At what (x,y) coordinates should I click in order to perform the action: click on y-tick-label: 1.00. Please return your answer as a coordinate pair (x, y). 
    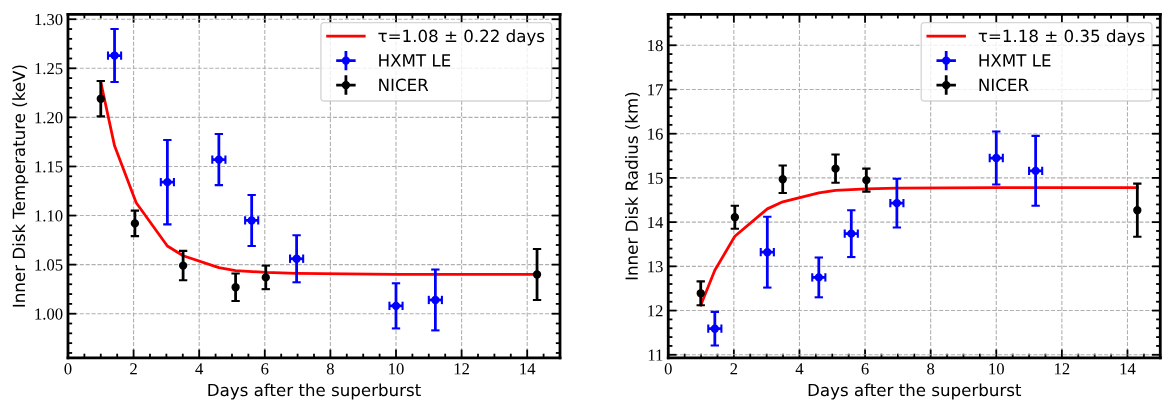
    Looking at the image, I should click on (49, 314).